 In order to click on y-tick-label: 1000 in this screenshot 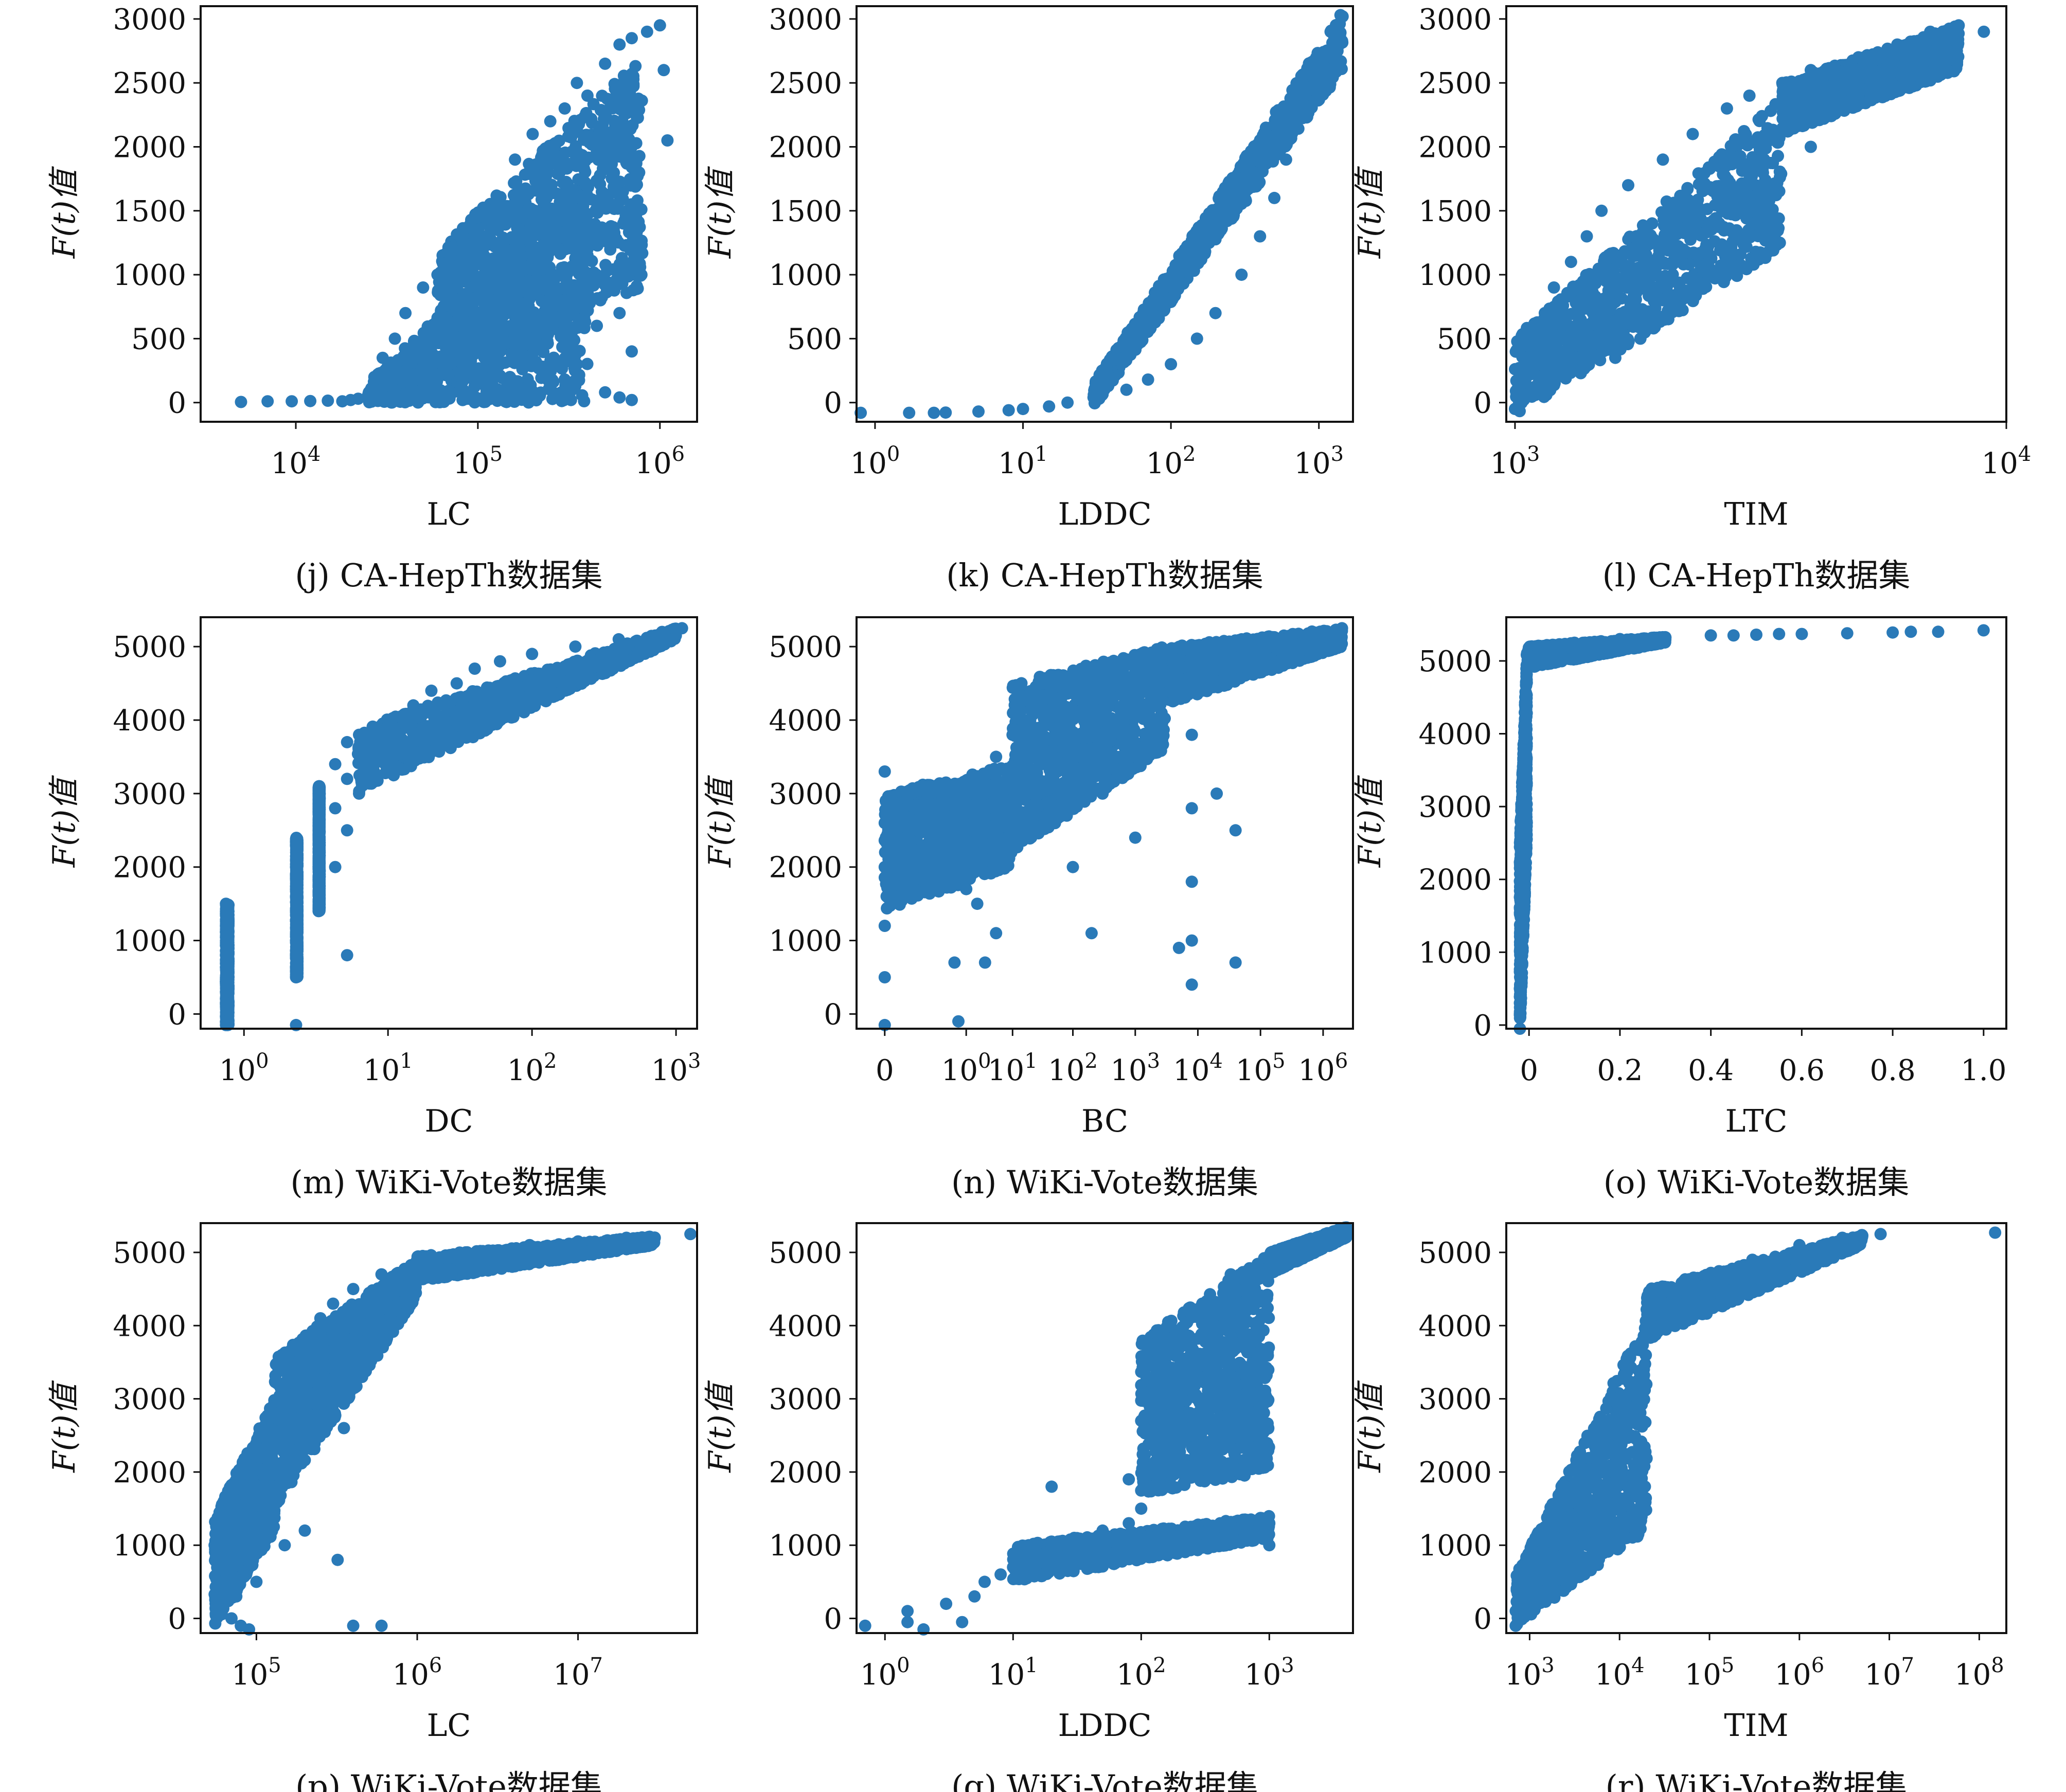, I will do `click(805, 275)`.